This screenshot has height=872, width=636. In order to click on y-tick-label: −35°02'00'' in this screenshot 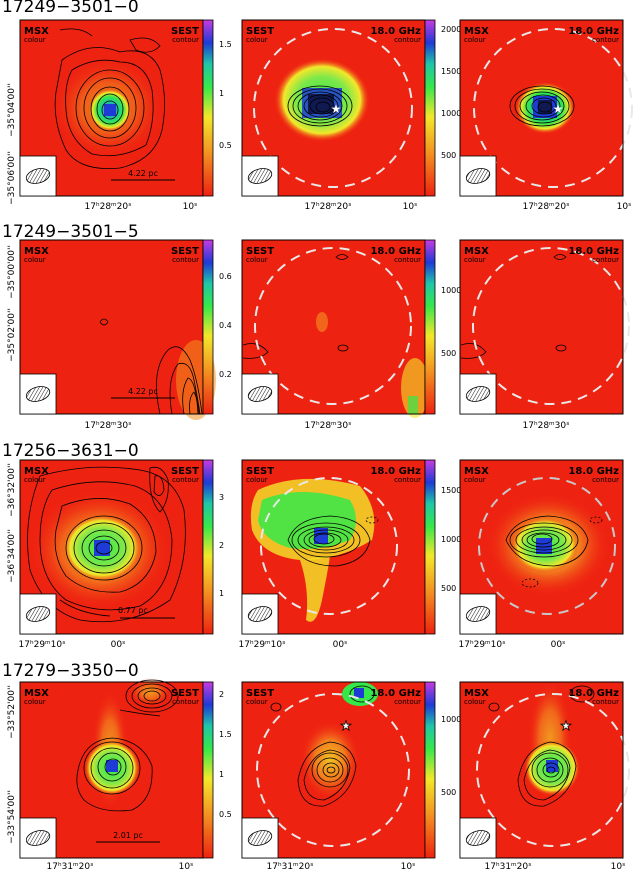, I will do `click(12, 335)`.